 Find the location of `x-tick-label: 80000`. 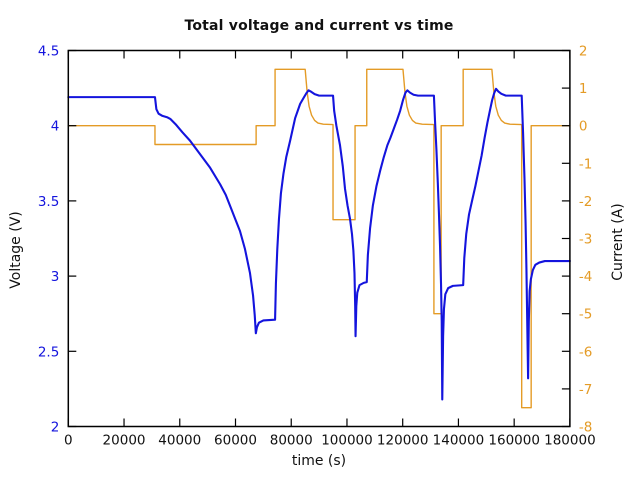

x-tick-label: 80000 is located at coordinates (291, 441).